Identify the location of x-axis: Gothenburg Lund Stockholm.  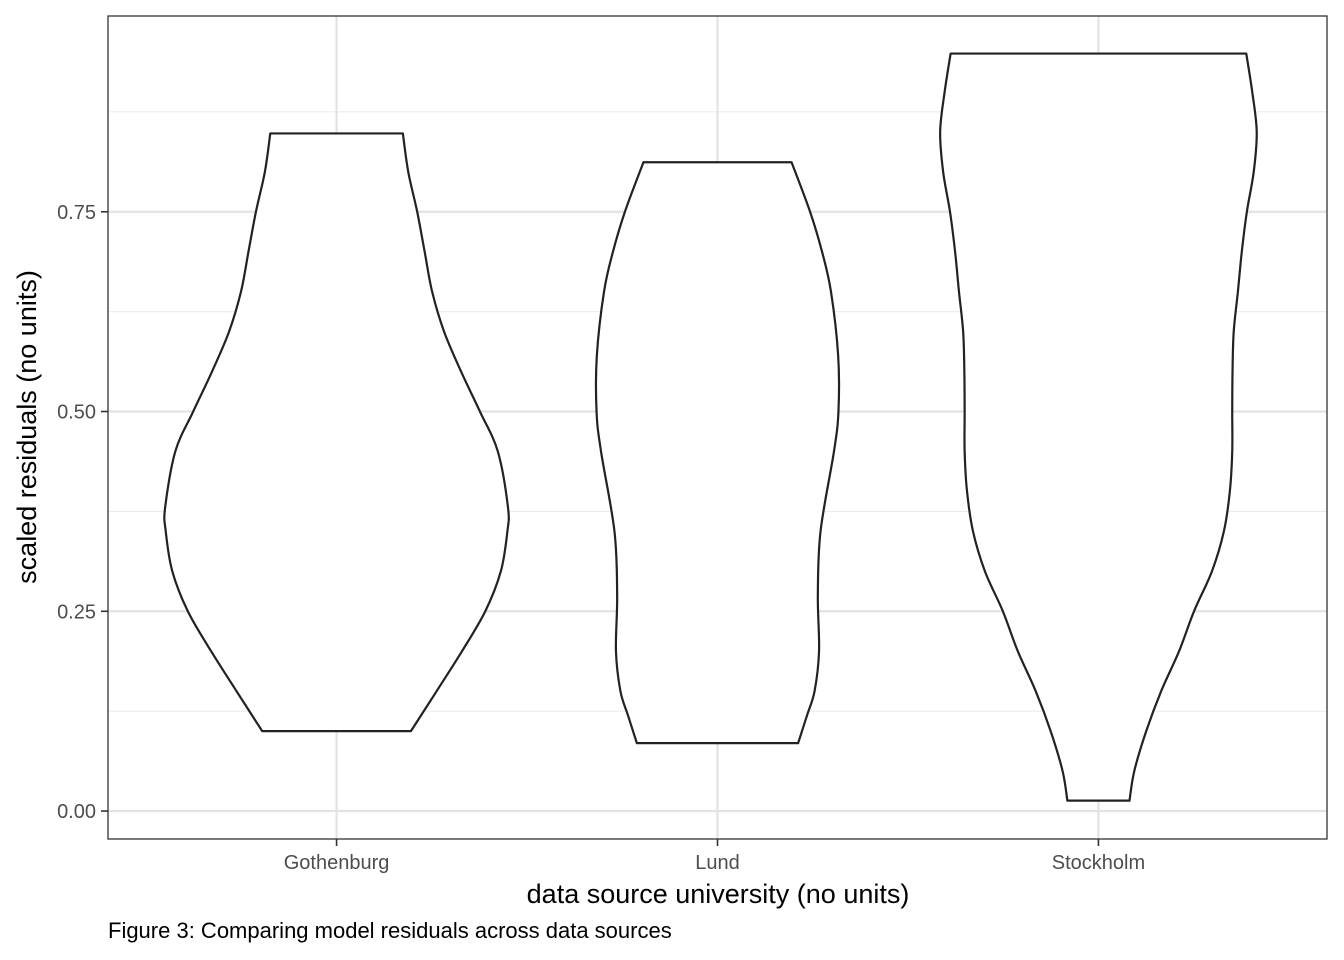
(714, 856).